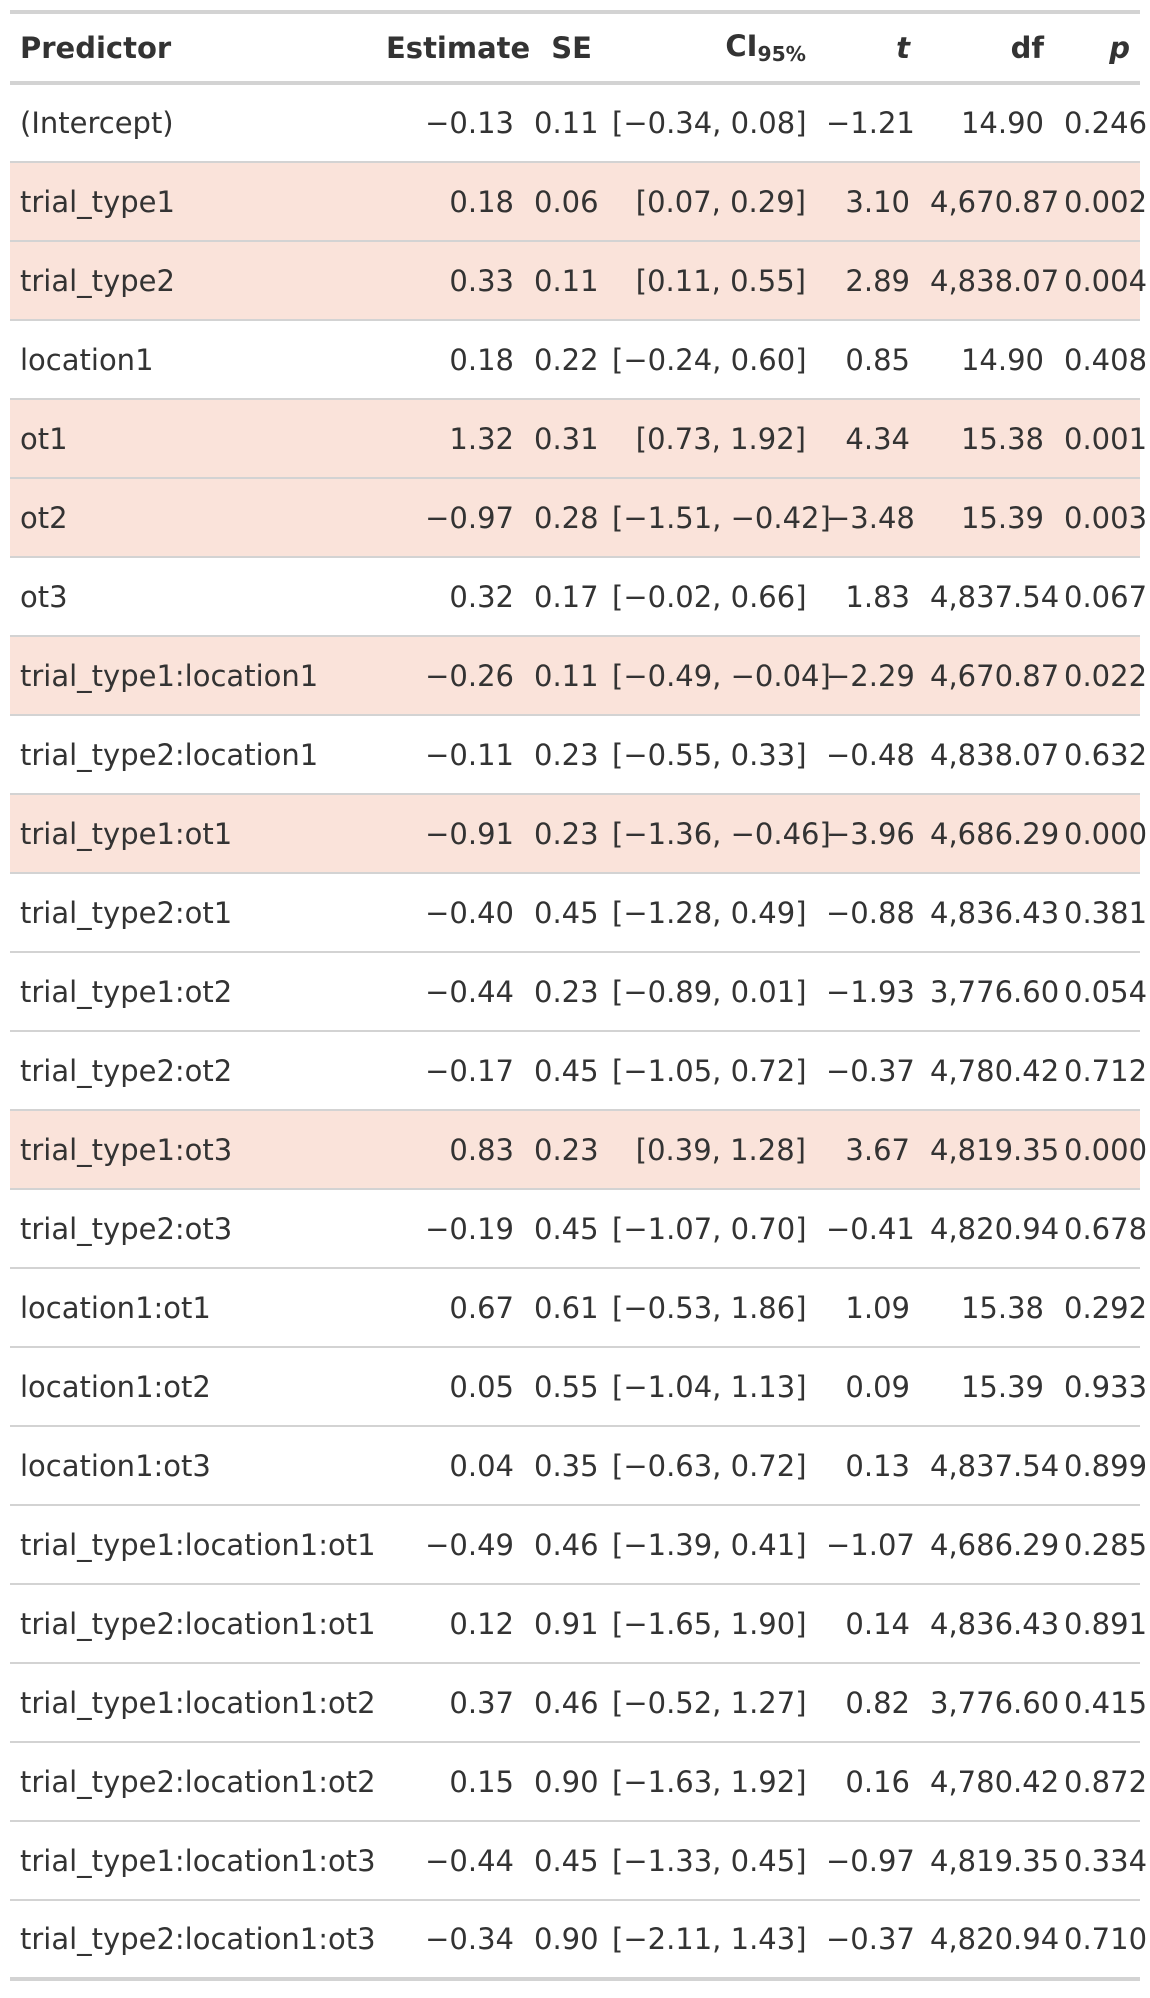  I want to click on cell-estimate: −0.91, so click(450, 833).